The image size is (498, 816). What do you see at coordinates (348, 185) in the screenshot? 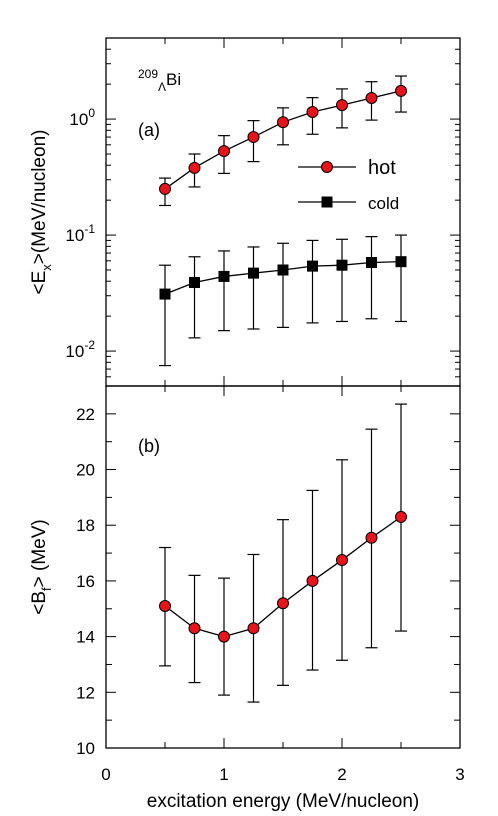
I see `legend: hot cold` at bounding box center [348, 185].